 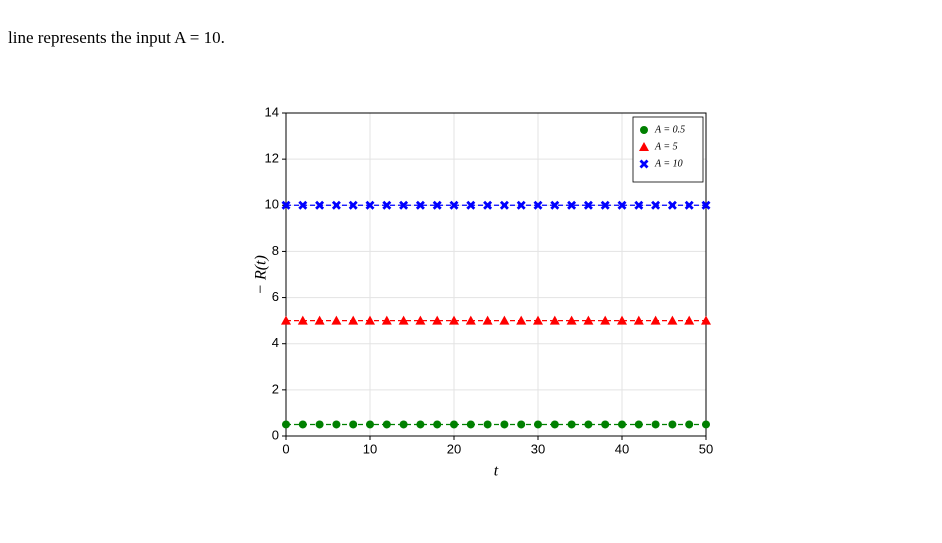 I want to click on y-tick-label: 14, so click(x=272, y=111).